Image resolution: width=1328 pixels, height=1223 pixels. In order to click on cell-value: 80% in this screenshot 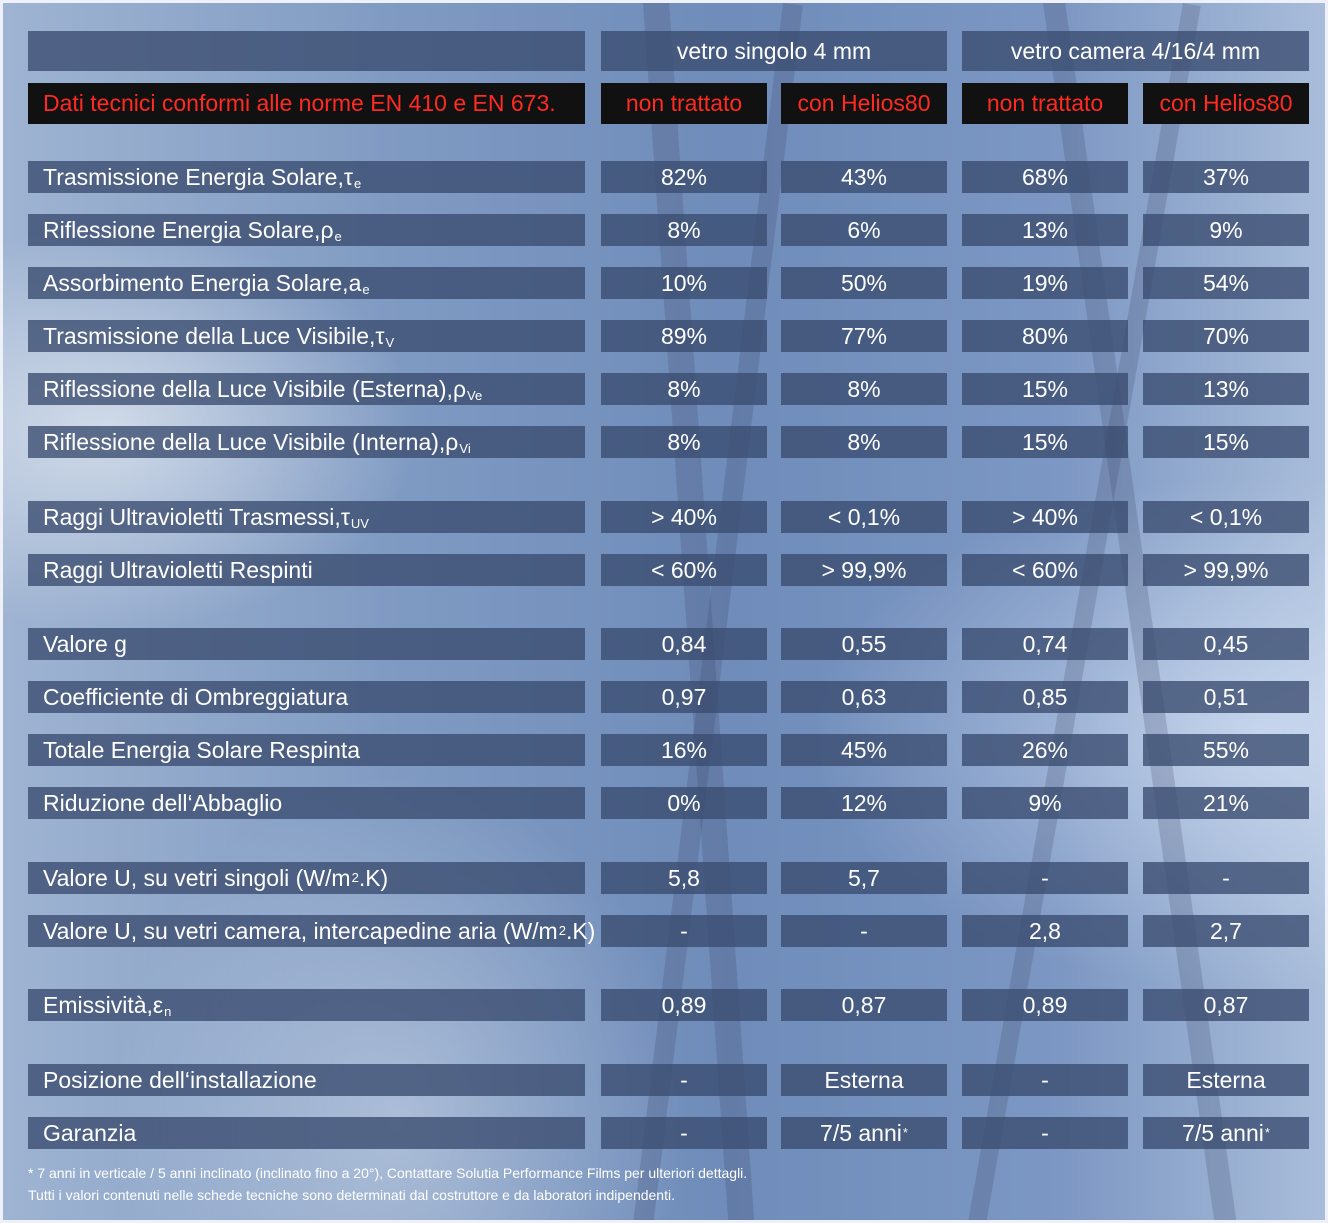, I will do `click(1045, 335)`.